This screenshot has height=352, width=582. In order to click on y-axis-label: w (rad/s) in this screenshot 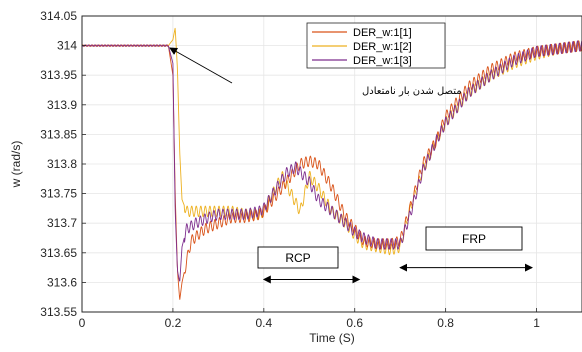, I will do `click(16, 165)`.